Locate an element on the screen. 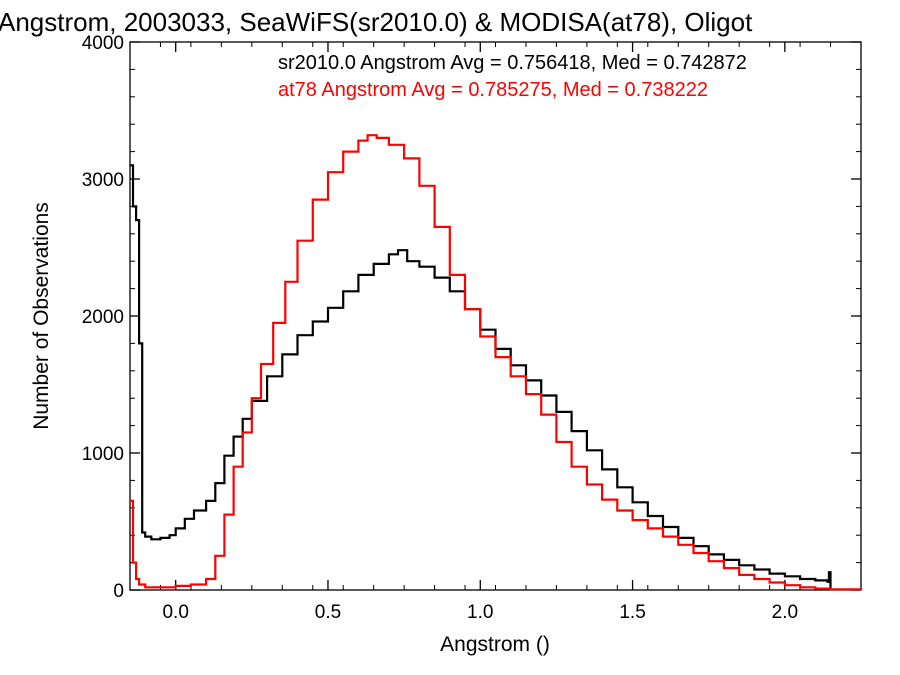 This screenshot has height=675, width=900. x-axis-label: Angstrom () is located at coordinates (495, 644).